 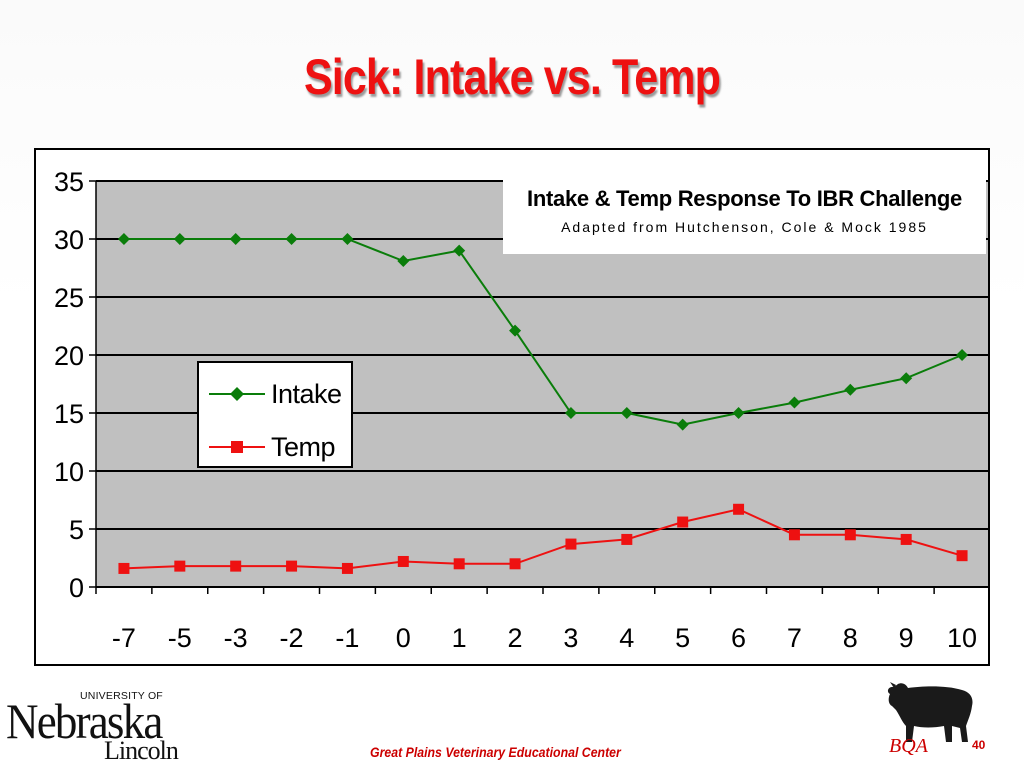 What do you see at coordinates (141, 750) in the screenshot?
I see `logo-sub-text: Lincoln` at bounding box center [141, 750].